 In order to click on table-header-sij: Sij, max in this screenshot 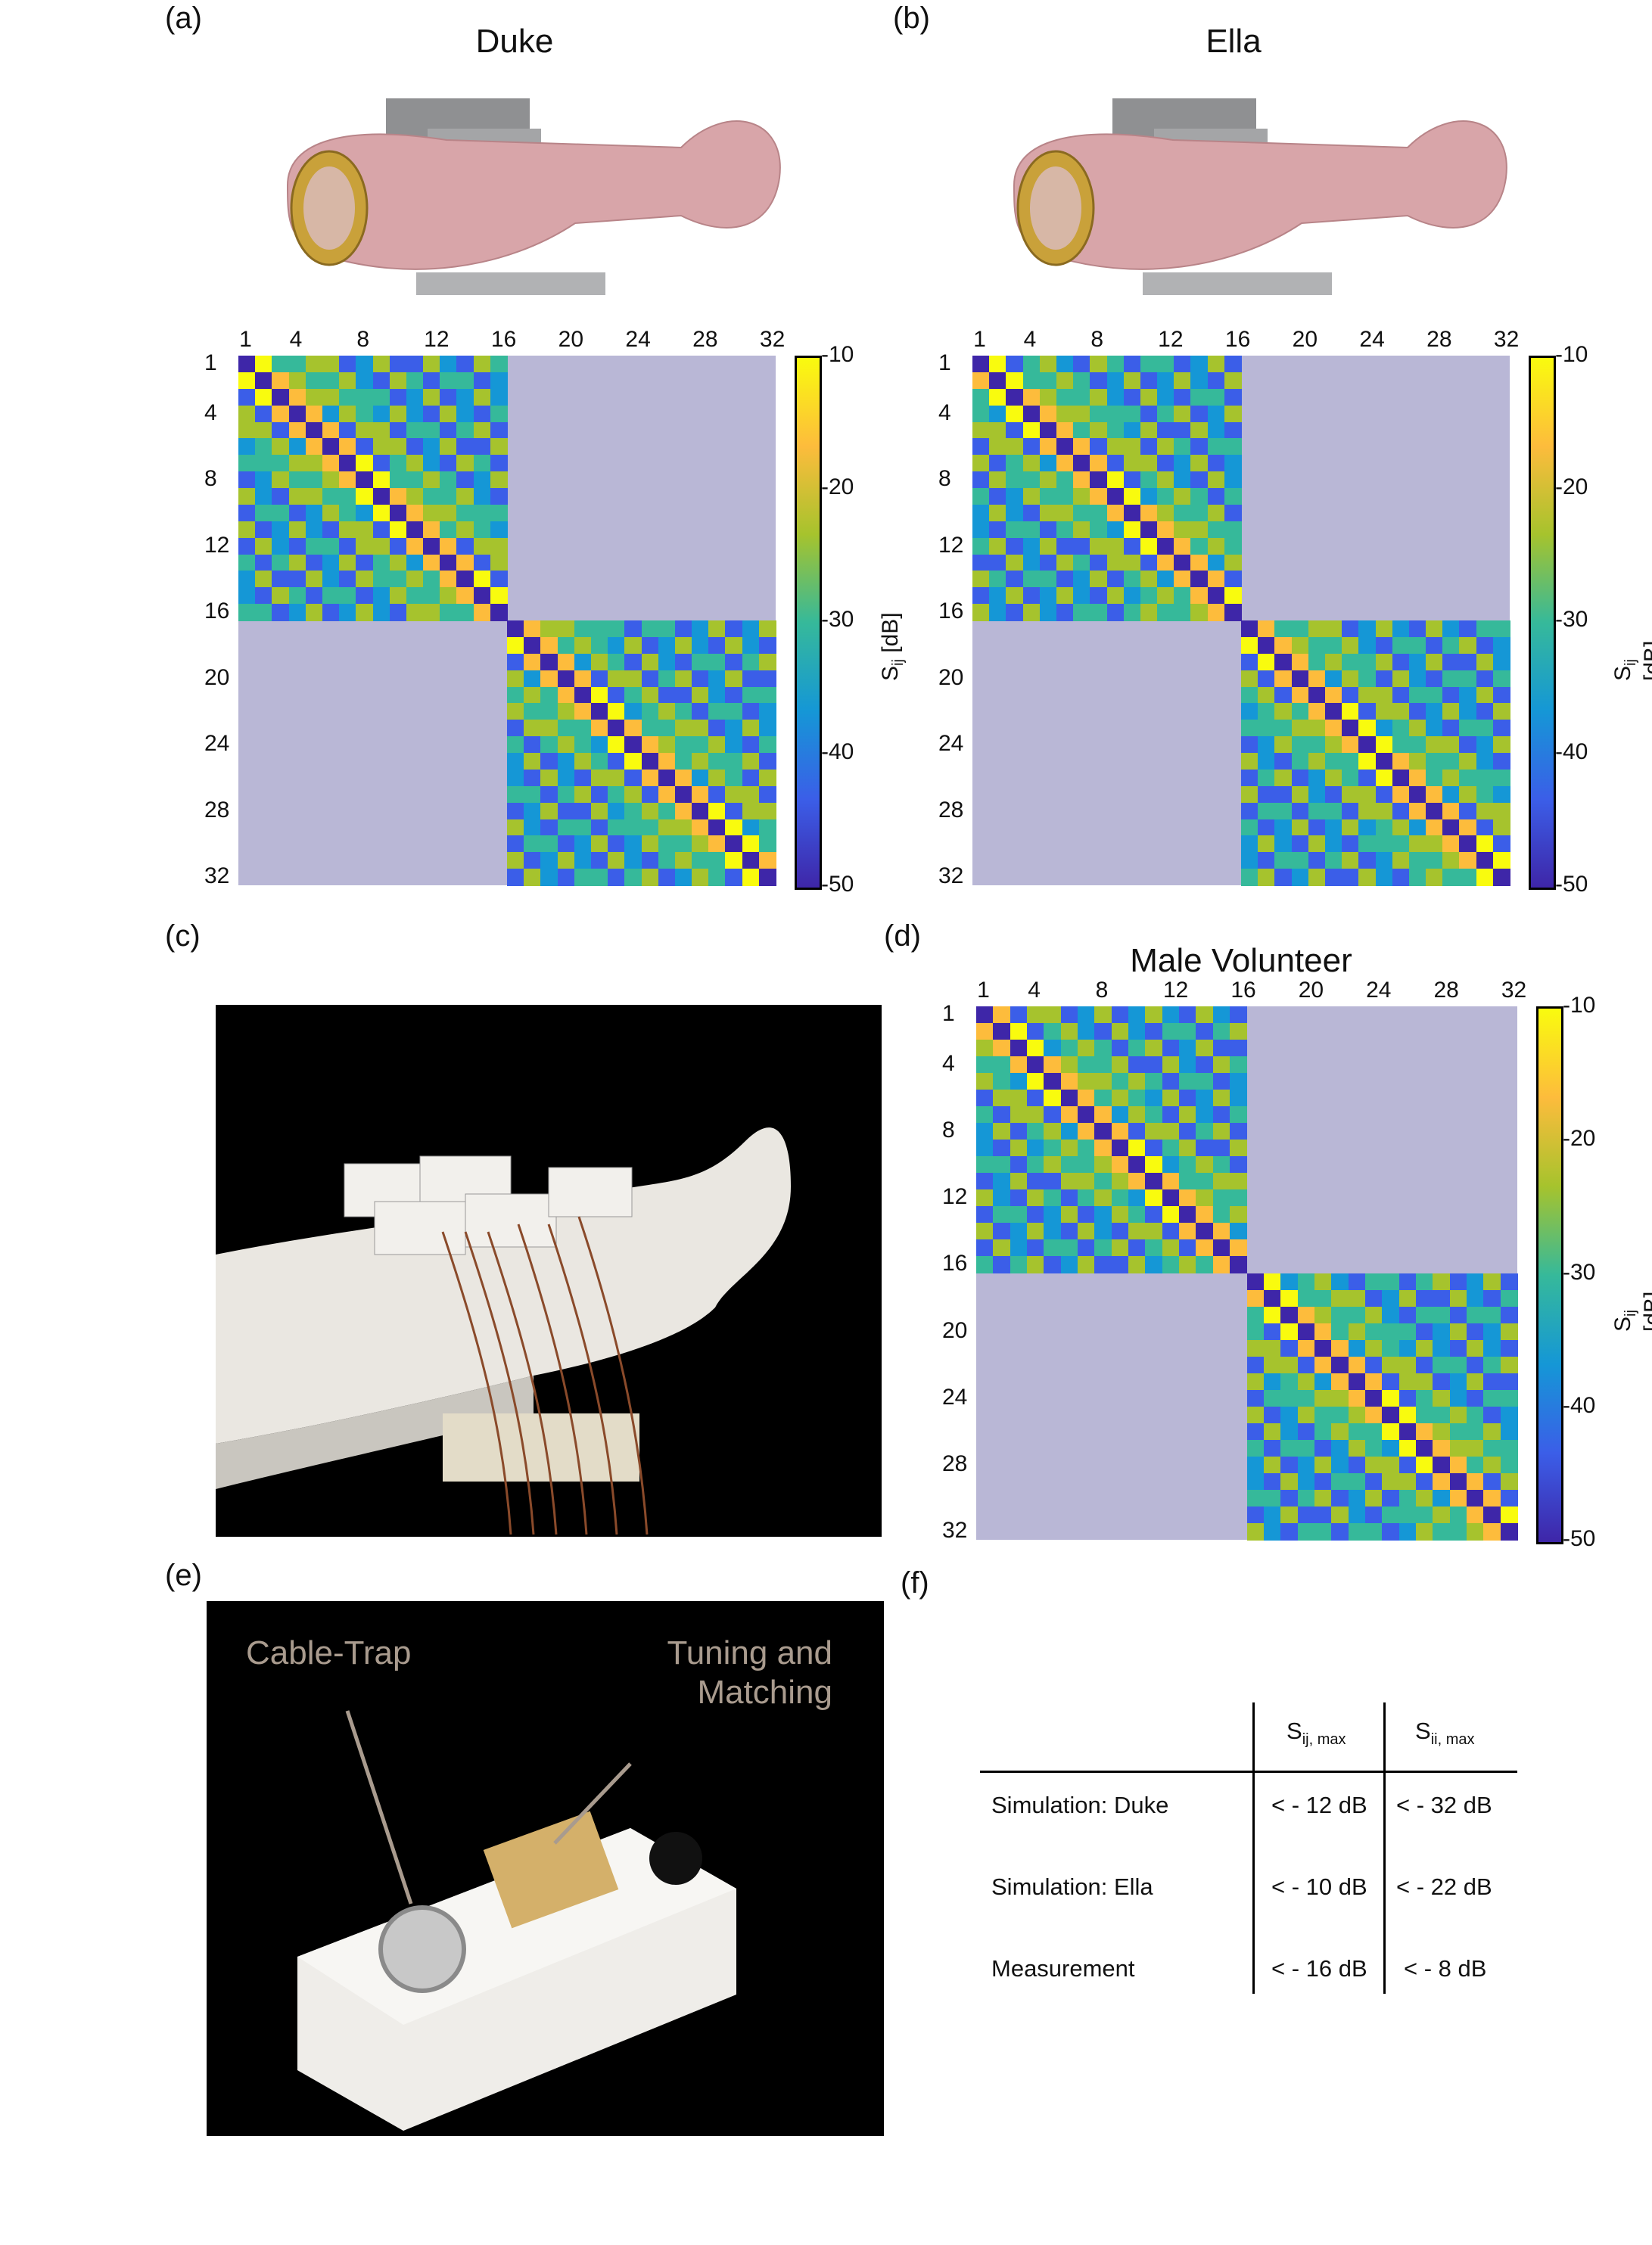, I will do `click(1316, 1733)`.